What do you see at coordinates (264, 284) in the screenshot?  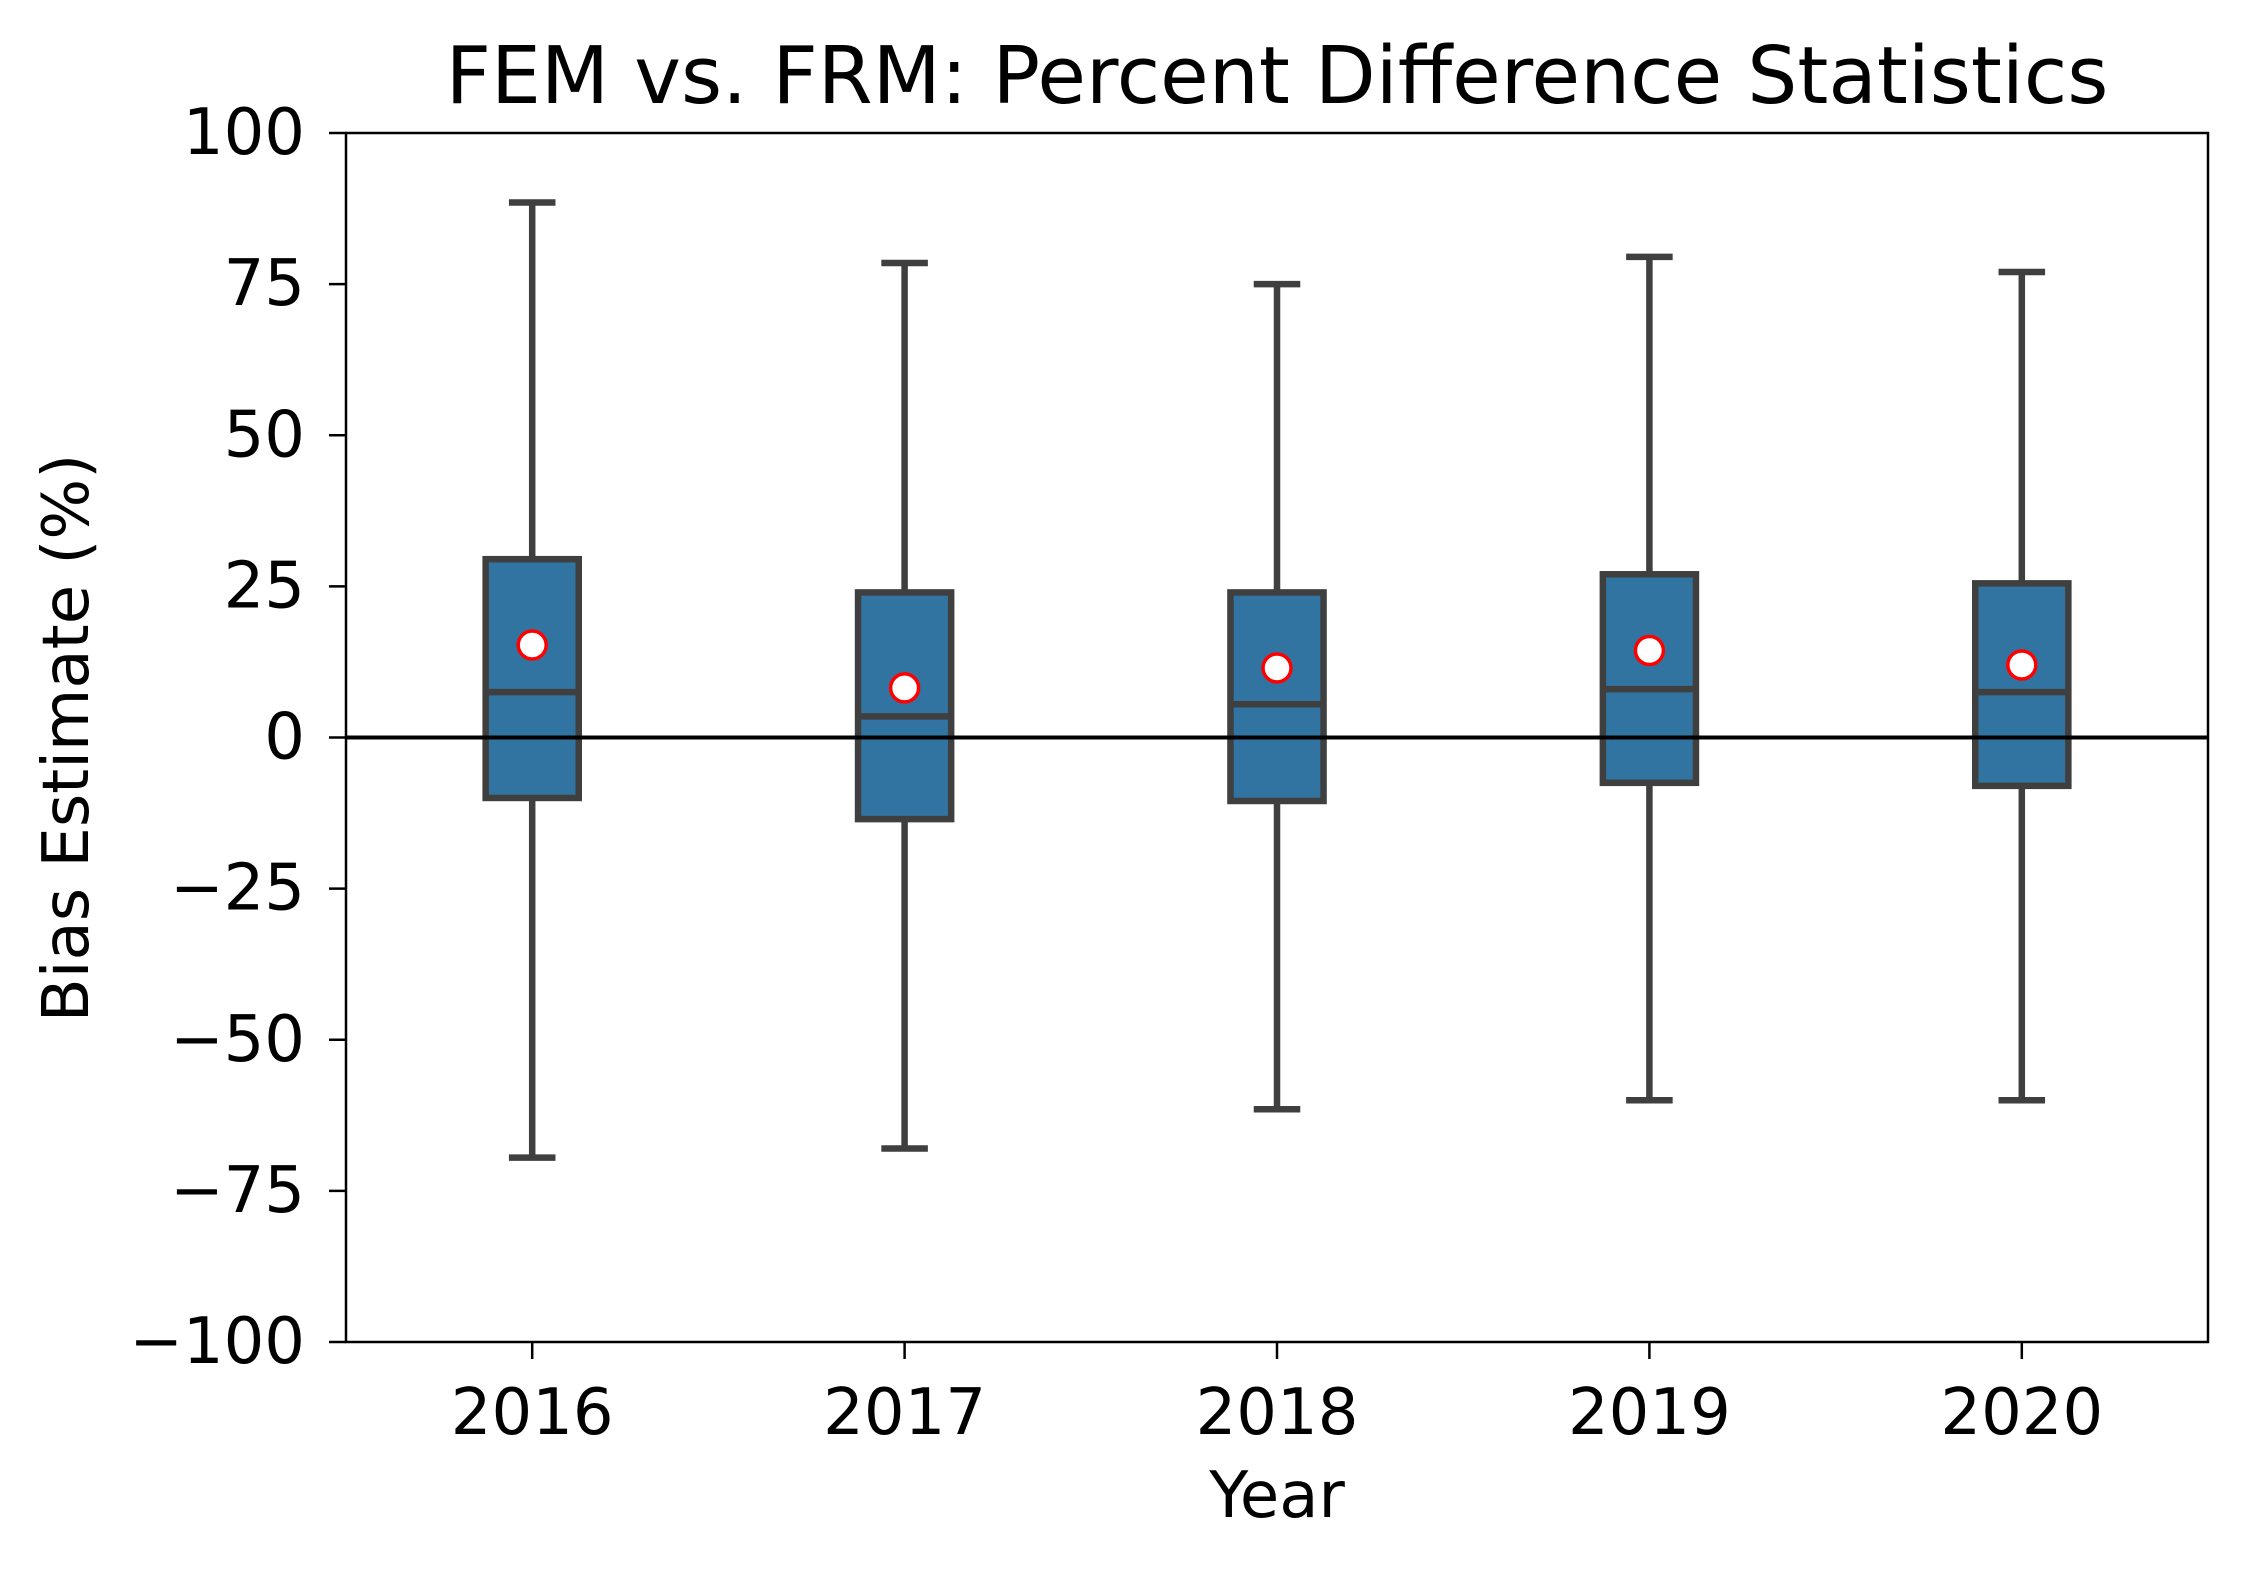 I see `y-tick-label-1: 75` at bounding box center [264, 284].